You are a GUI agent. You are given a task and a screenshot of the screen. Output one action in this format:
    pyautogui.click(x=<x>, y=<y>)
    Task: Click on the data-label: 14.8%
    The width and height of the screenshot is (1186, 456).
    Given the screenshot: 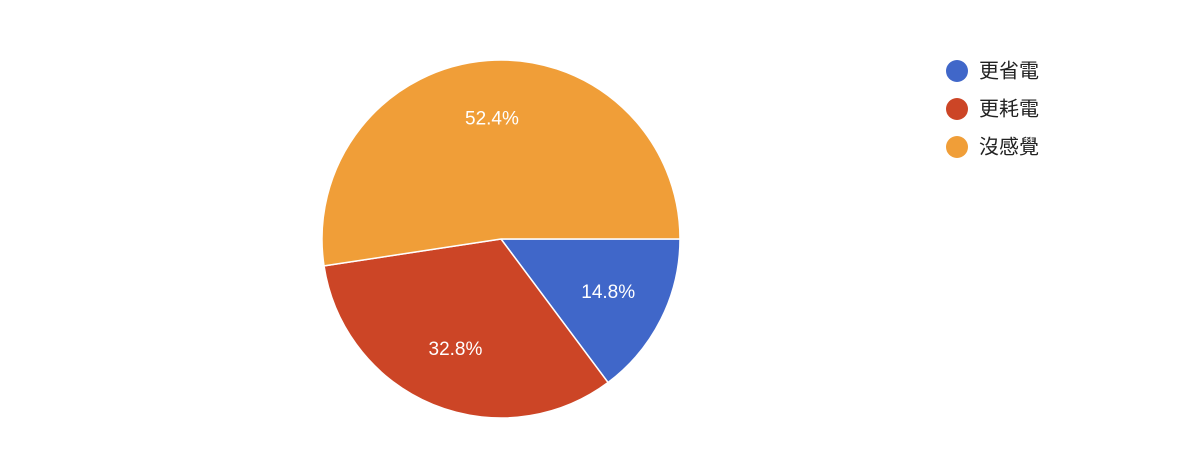 What is the action you would take?
    pyautogui.click(x=608, y=292)
    